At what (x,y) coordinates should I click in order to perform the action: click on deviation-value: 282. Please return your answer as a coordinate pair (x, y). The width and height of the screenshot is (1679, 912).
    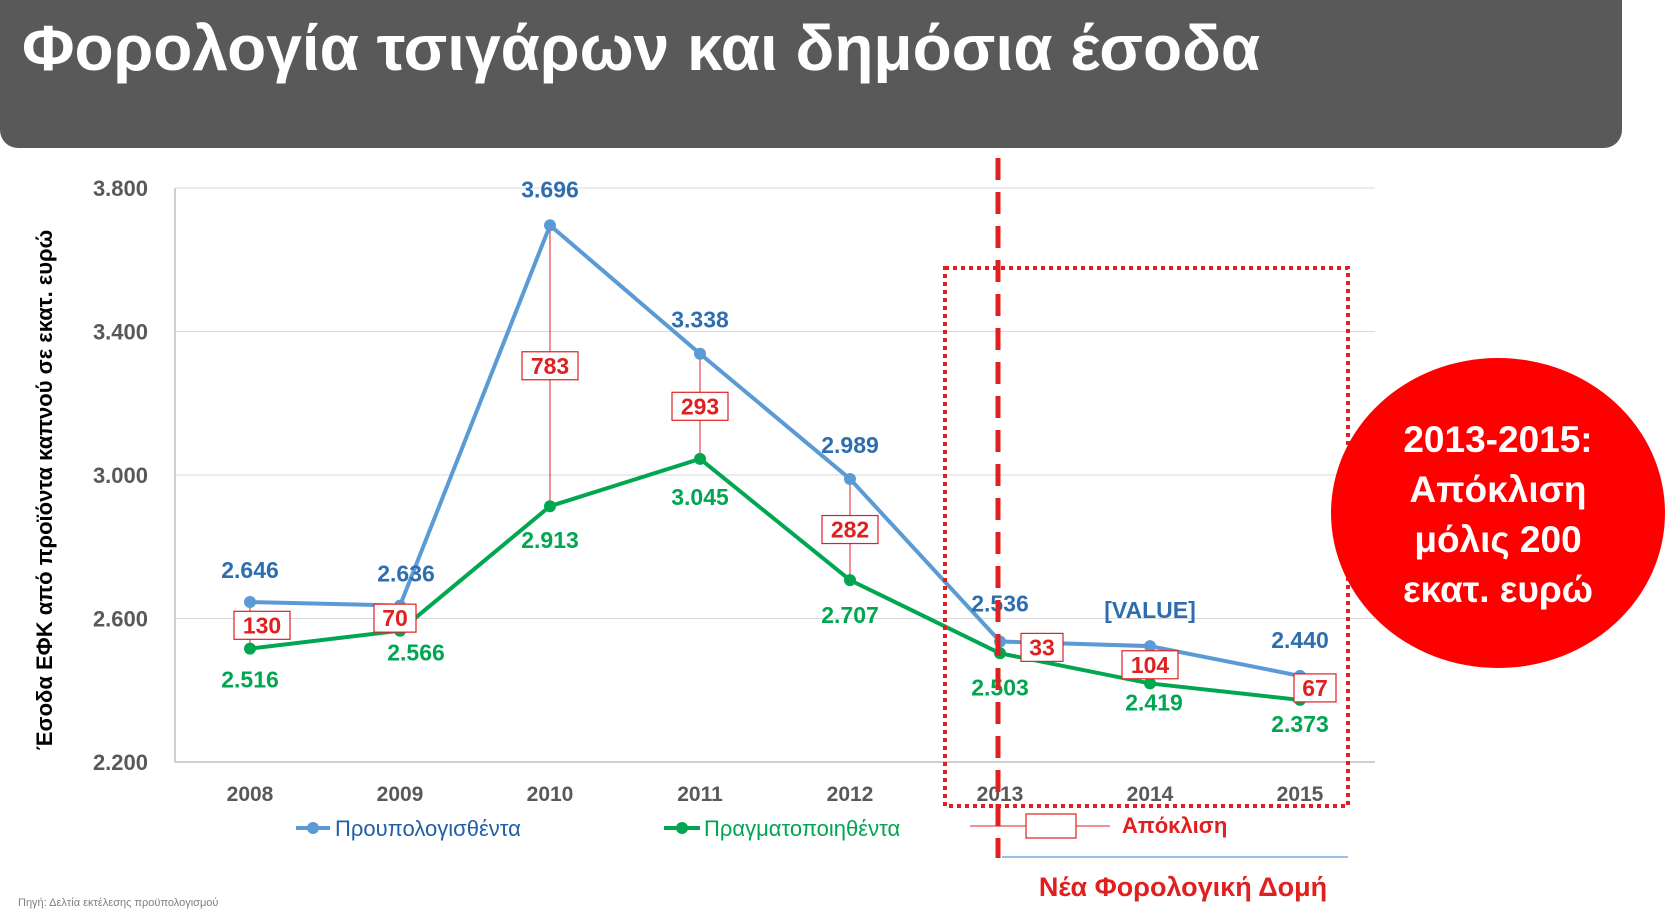
    Looking at the image, I should click on (850, 530).